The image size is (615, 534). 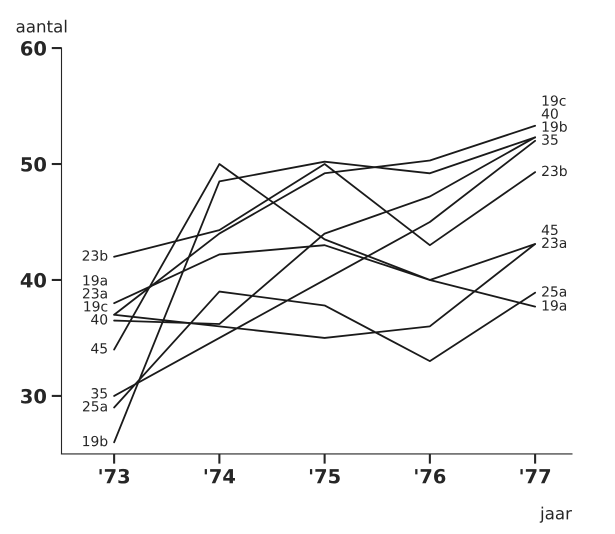 What do you see at coordinates (95, 255) in the screenshot?
I see `series-label: 23b` at bounding box center [95, 255].